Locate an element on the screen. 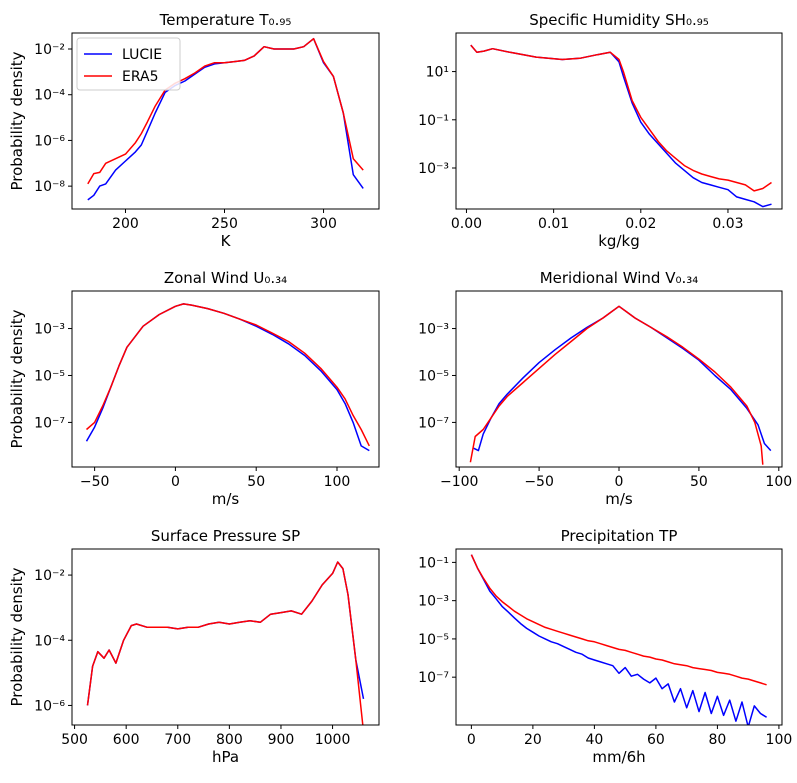 The width and height of the screenshot is (797, 783). x-tick-label: 800 is located at coordinates (229, 740).